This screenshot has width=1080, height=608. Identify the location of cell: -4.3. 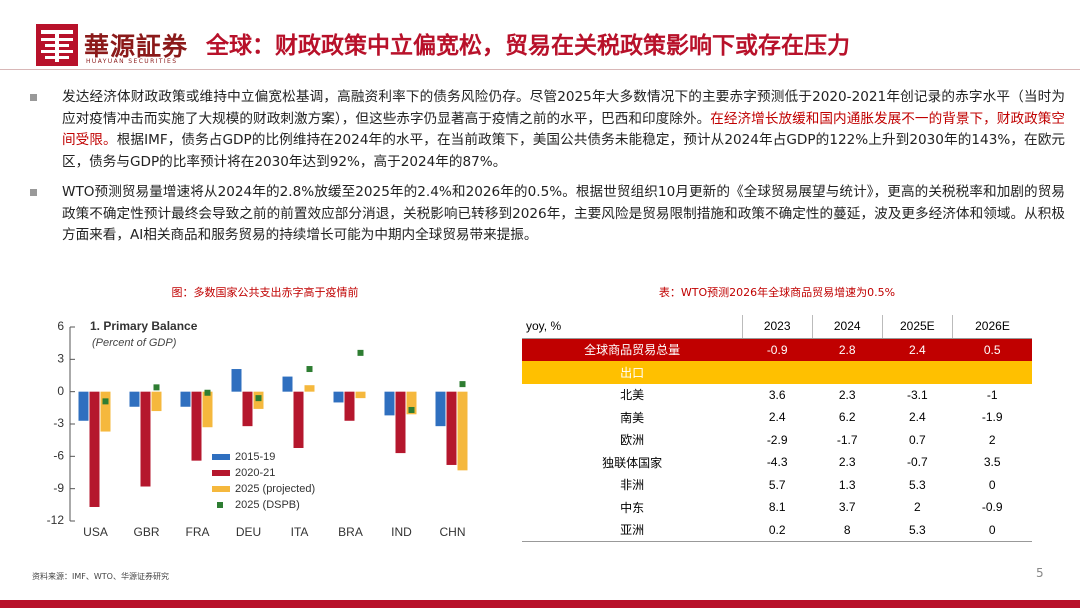
(777, 462).